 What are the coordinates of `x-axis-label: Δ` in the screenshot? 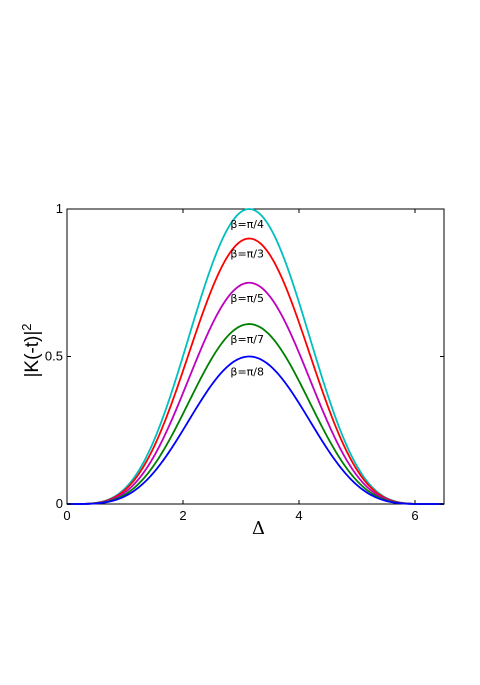 It's located at (258, 528).